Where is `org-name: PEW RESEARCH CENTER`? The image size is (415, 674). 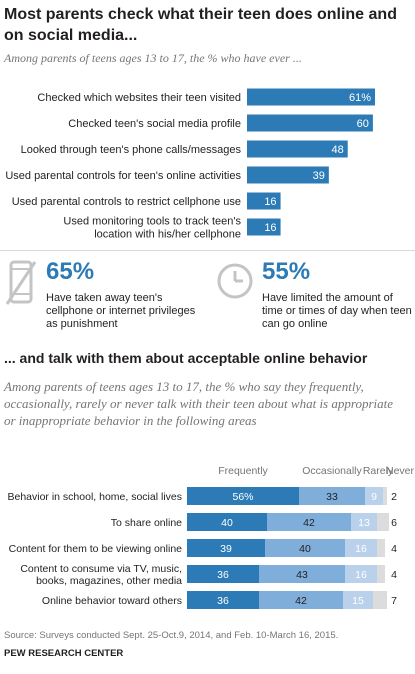 org-name: PEW RESEARCH CENTER is located at coordinates (64, 653).